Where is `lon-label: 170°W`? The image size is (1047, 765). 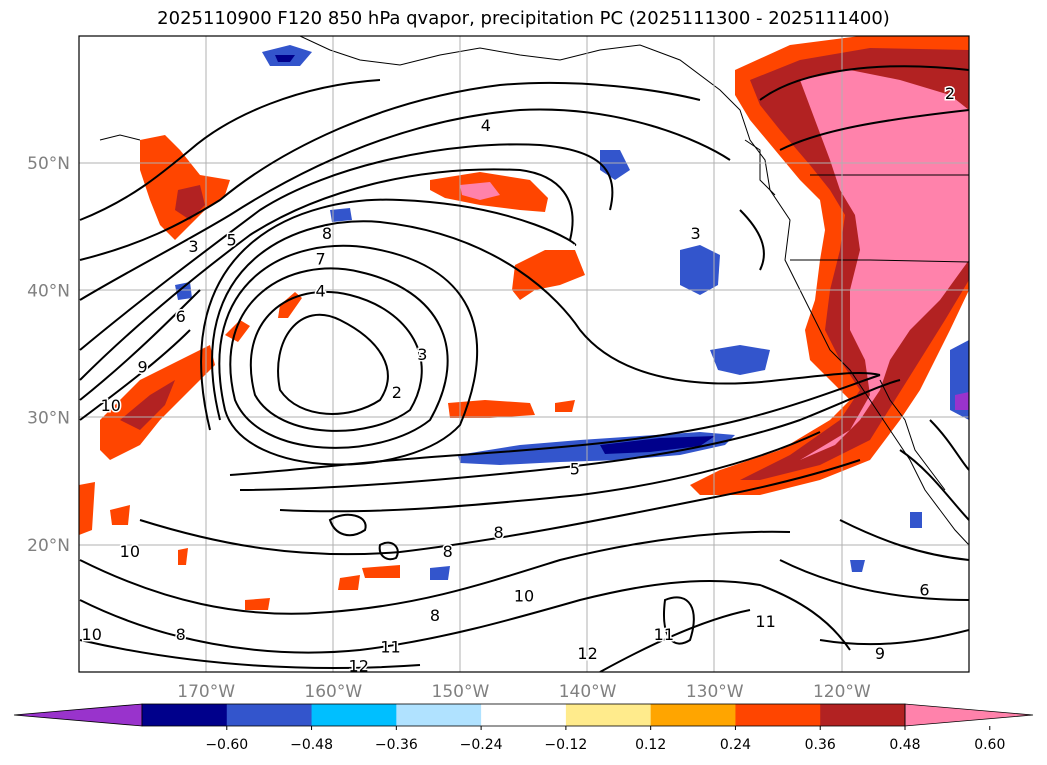 lon-label: 170°W is located at coordinates (206, 692).